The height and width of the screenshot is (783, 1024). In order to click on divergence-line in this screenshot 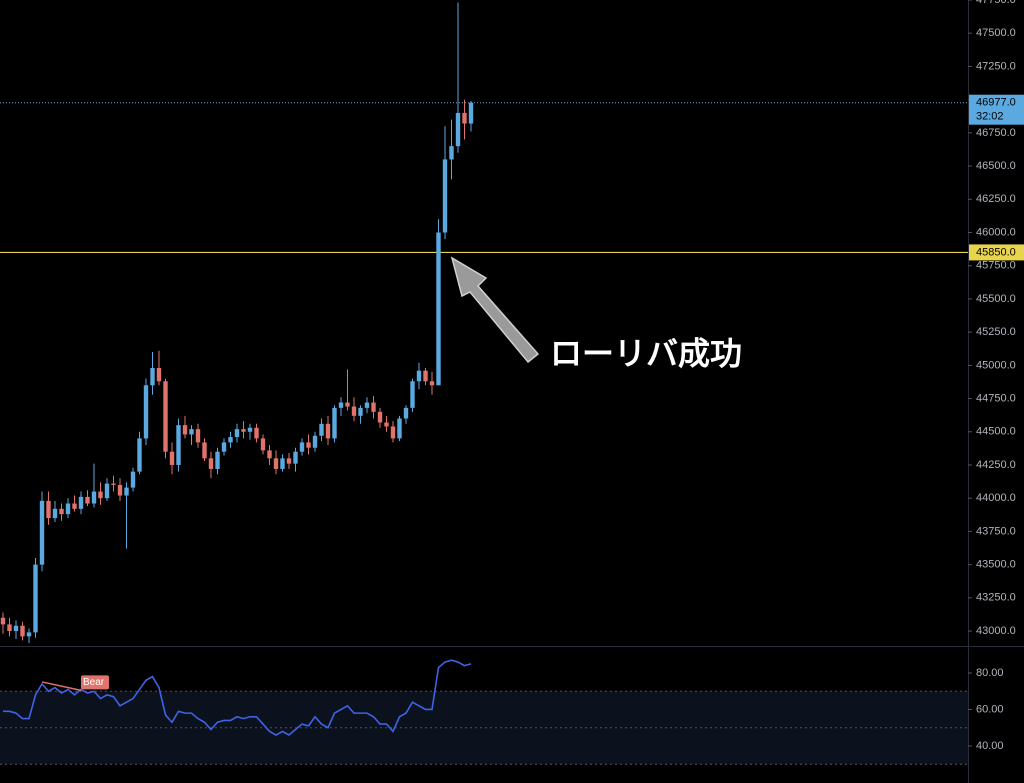, I will do `click(61, 686)`.